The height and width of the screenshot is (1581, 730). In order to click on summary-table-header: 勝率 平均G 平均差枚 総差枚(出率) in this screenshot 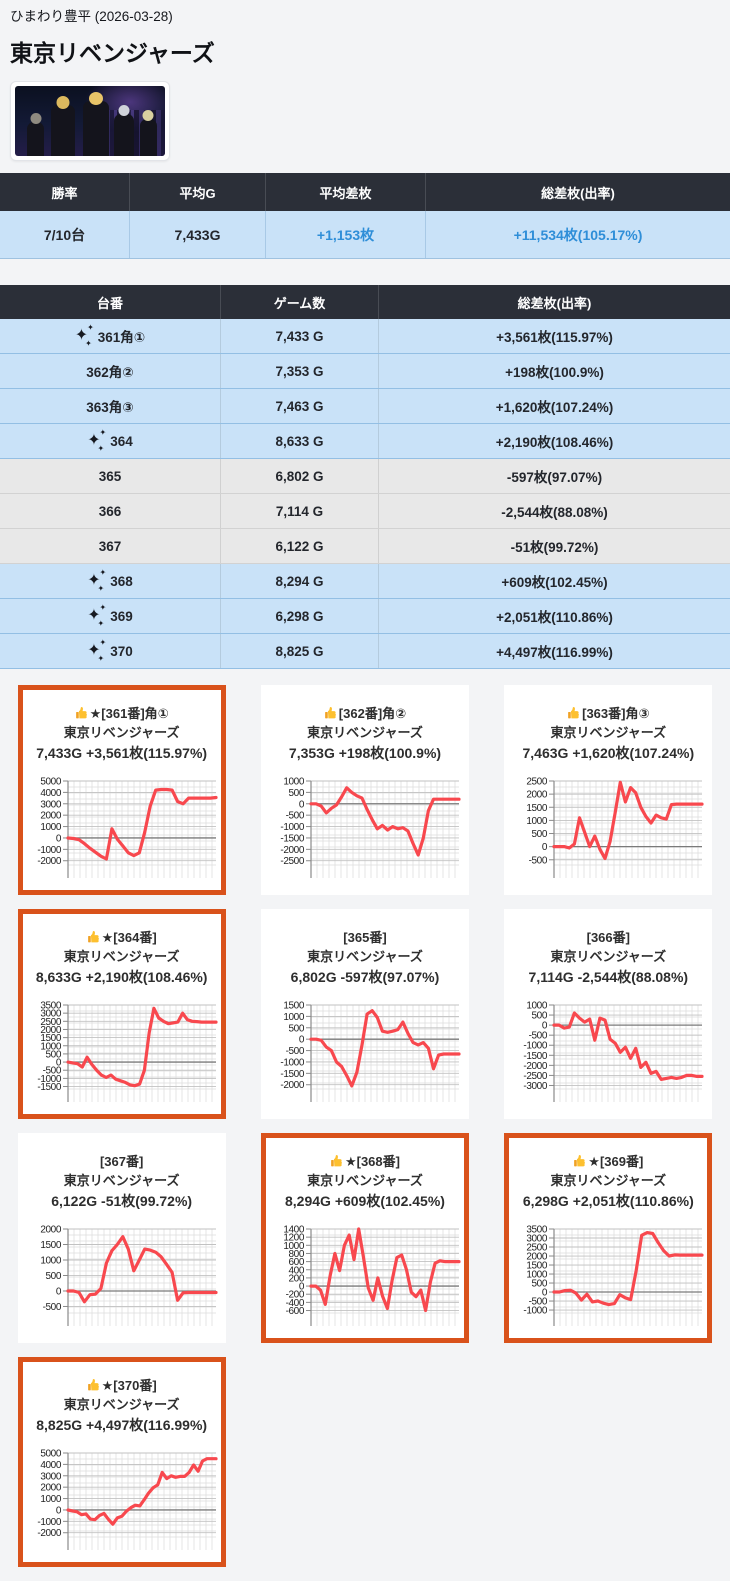, I will do `click(365, 192)`.